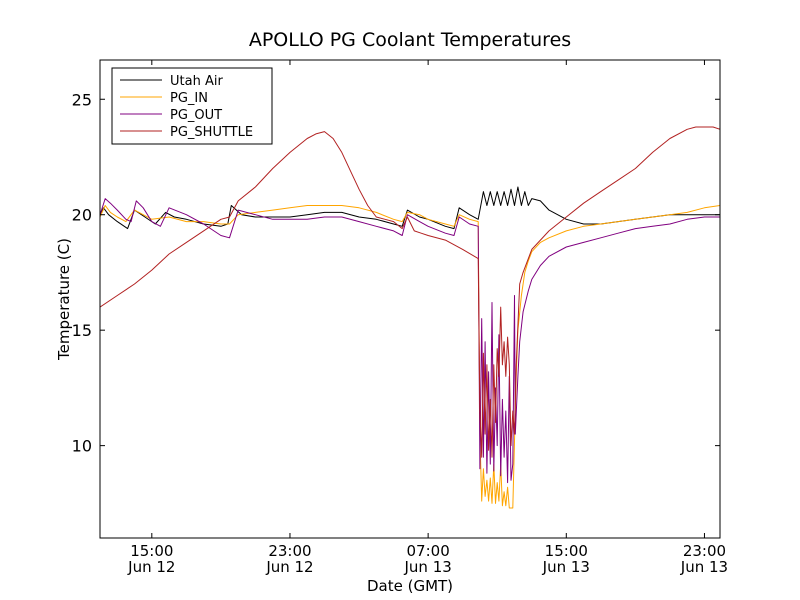 This screenshot has width=800, height=600. Describe the element at coordinates (189, 98) in the screenshot. I see `legend-label: PG_IN` at that location.